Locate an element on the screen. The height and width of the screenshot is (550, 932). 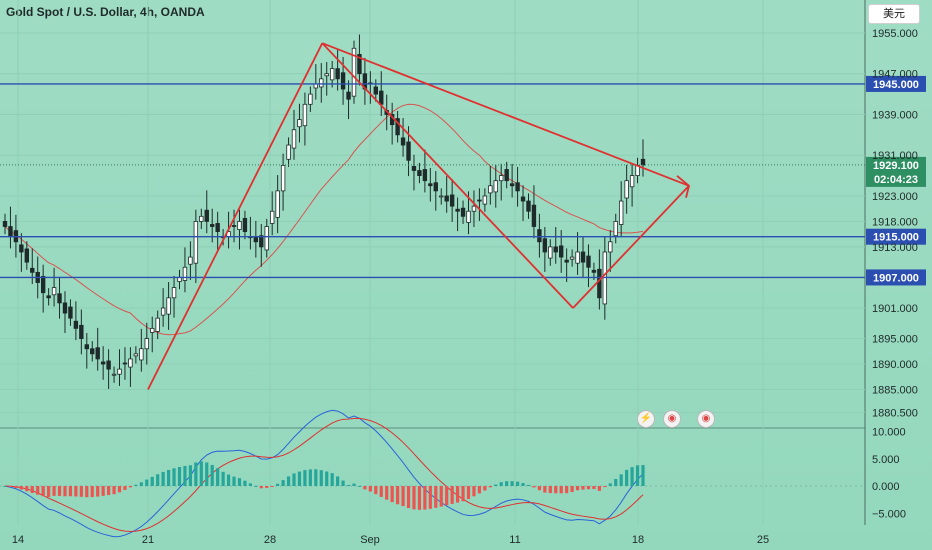
level-price-label: 1945.000 is located at coordinates (896, 85).